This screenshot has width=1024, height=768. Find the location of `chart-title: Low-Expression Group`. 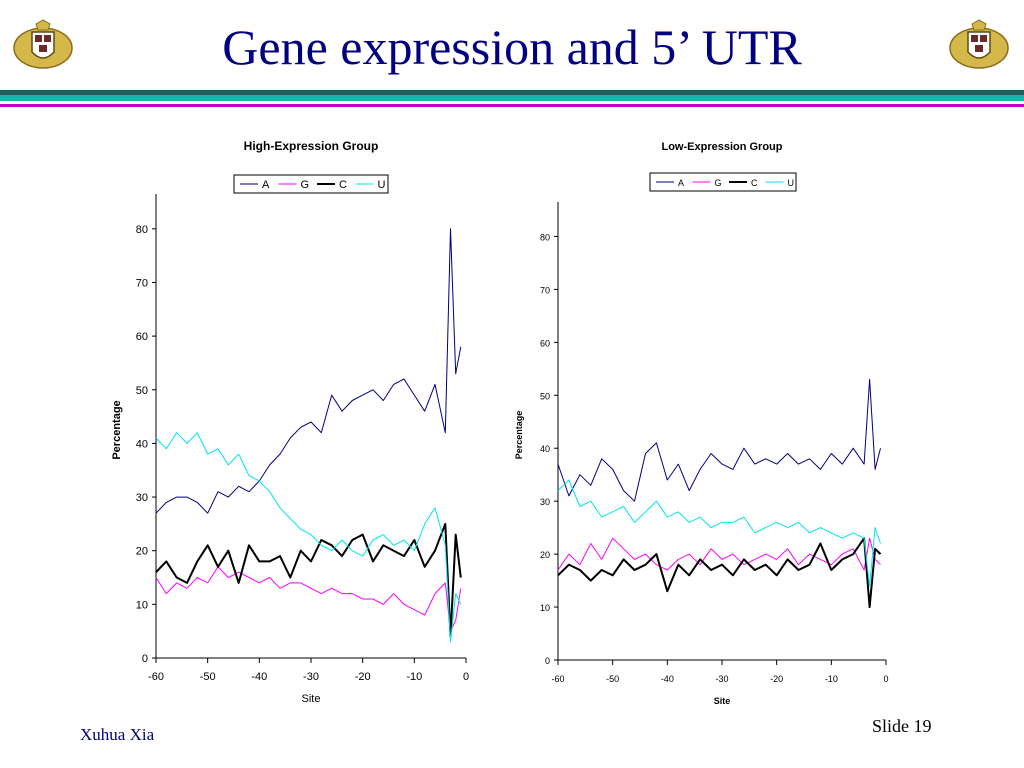

chart-title: Low-Expression Group is located at coordinates (721, 147).